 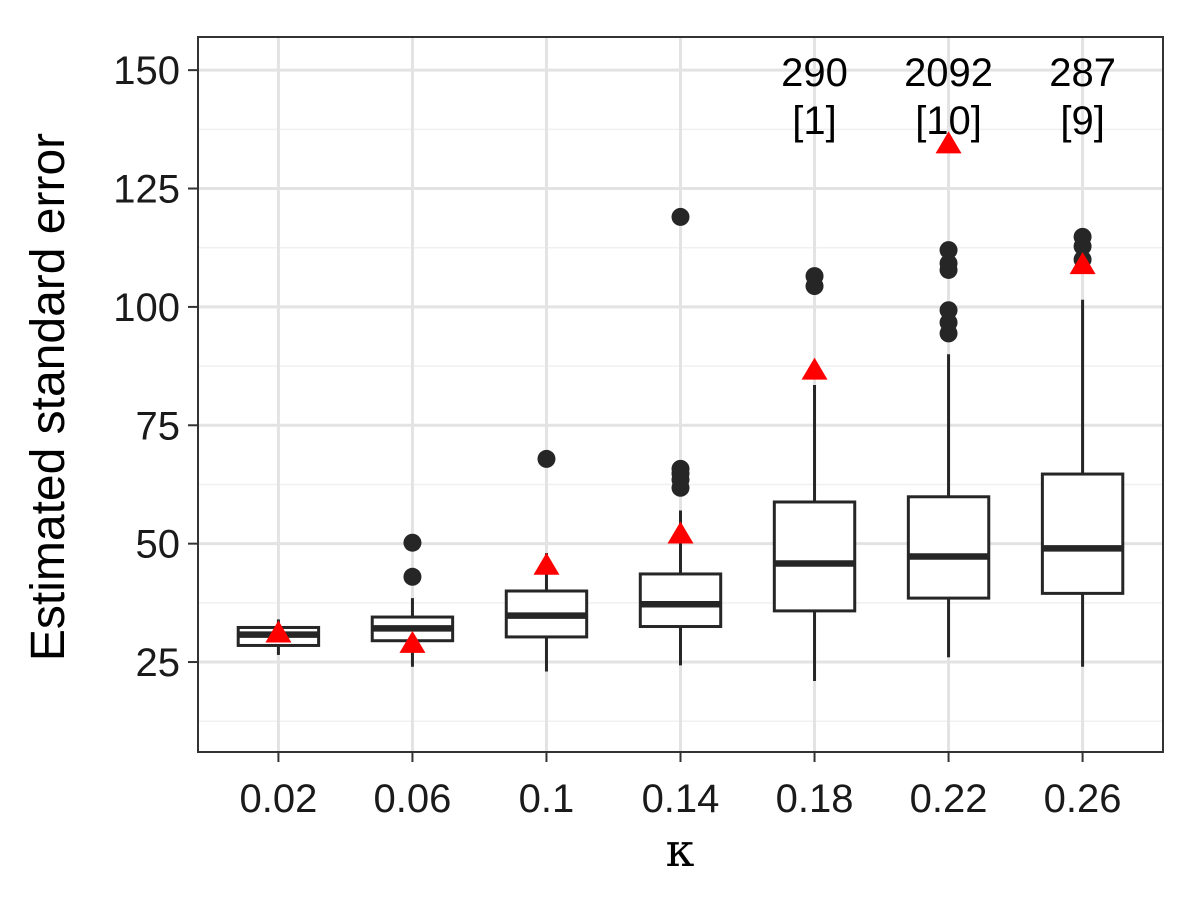 What do you see at coordinates (948, 73) in the screenshot?
I see `annotation-count: 2092` at bounding box center [948, 73].